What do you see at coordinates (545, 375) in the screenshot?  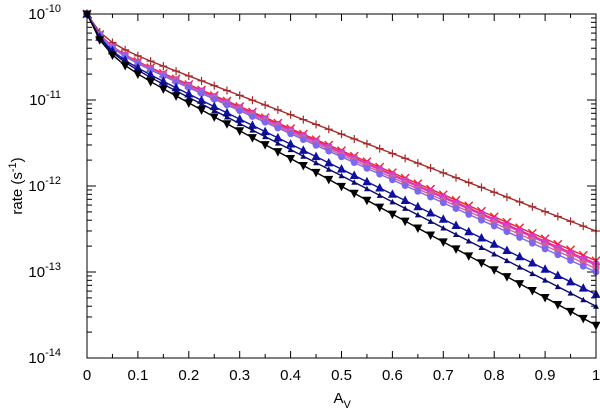 I see `x-tick-label: 0.9` at bounding box center [545, 375].